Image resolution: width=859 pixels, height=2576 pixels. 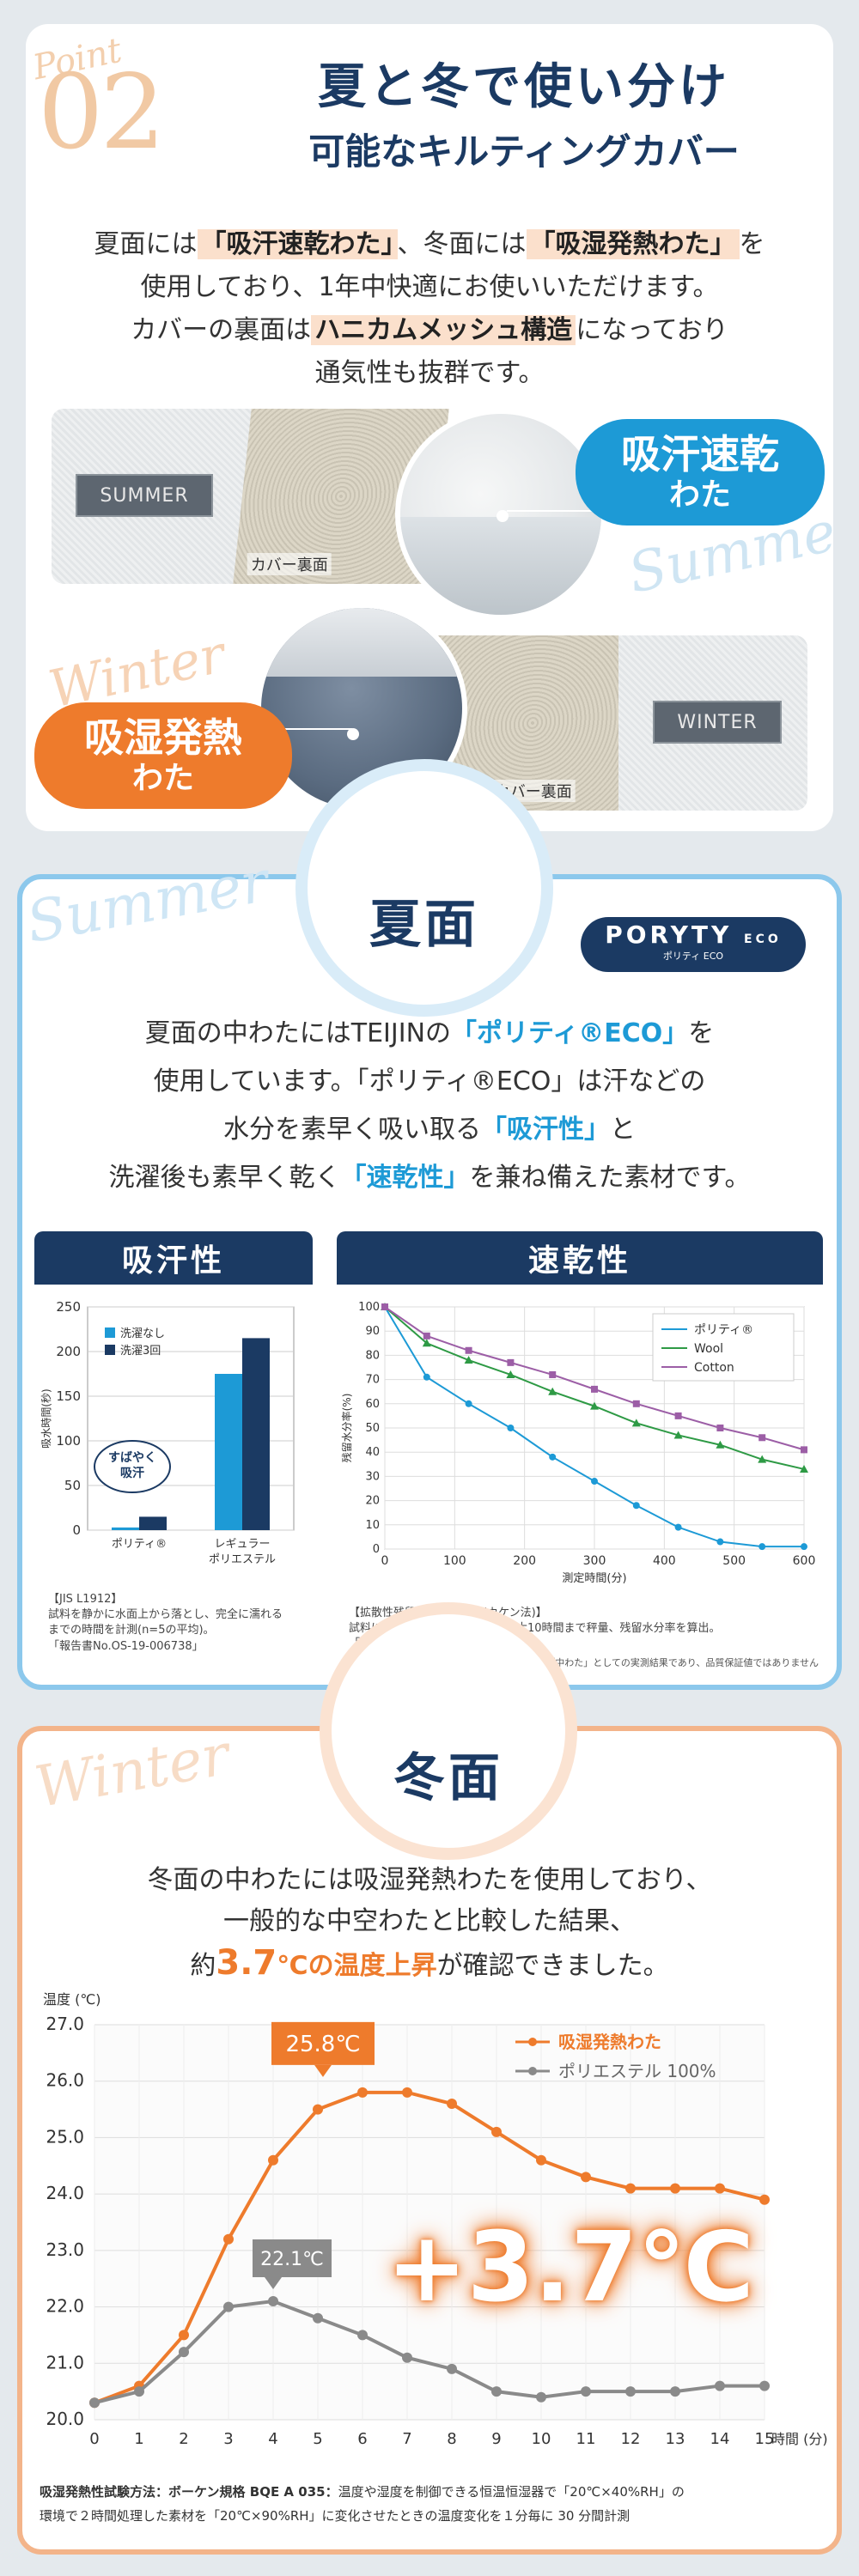 What do you see at coordinates (570, 2268) in the screenshot?
I see `diff-callout: +3.7℃` at bounding box center [570, 2268].